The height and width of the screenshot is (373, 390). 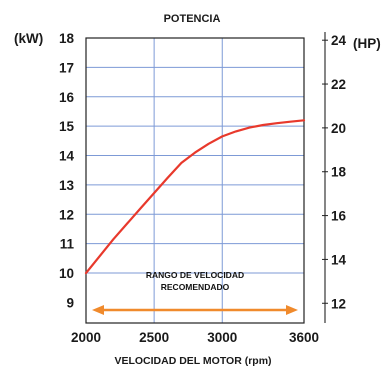 What do you see at coordinates (338, 128) in the screenshot?
I see `y2-tick-label: 20` at bounding box center [338, 128].